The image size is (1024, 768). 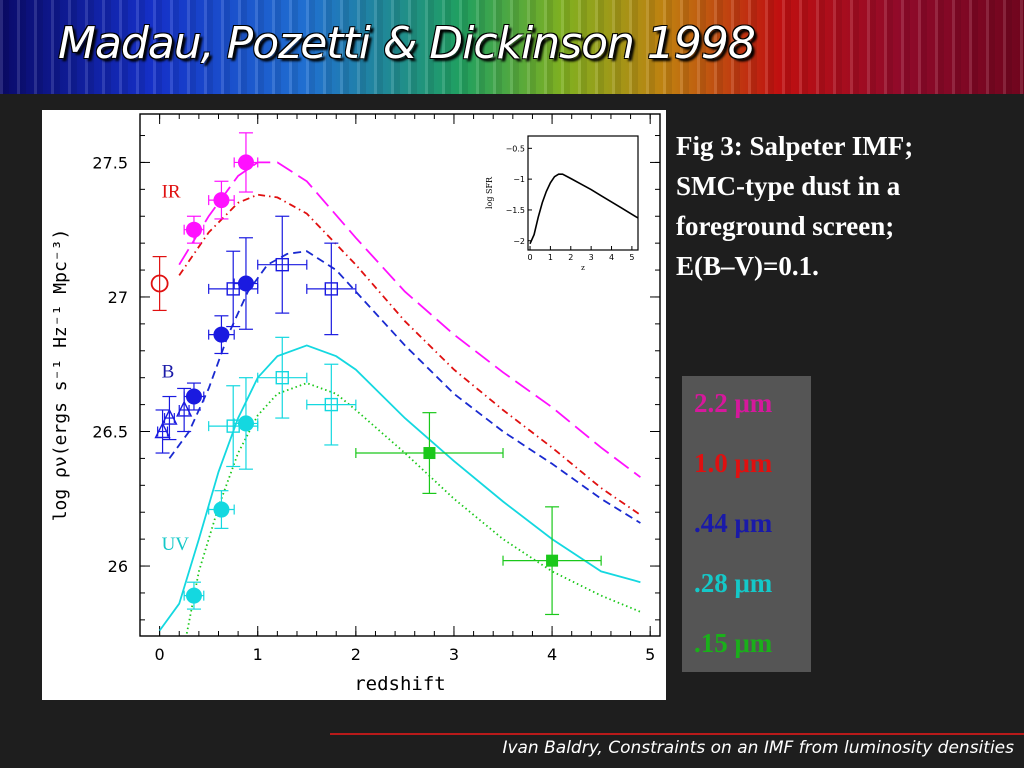 What do you see at coordinates (584, 209) in the screenshot?
I see `inset-sfr-curve` at bounding box center [584, 209].